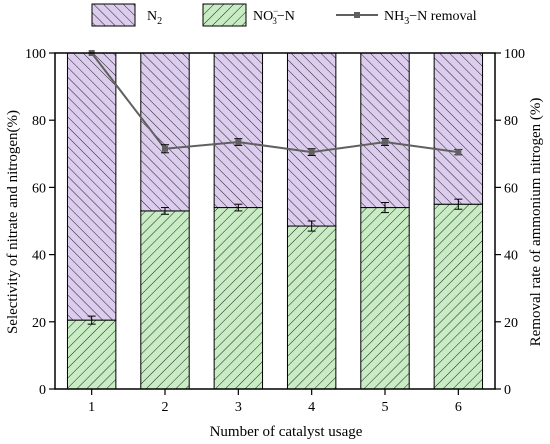  I want to click on y-tick-label-right-40: 40, so click(511, 256).